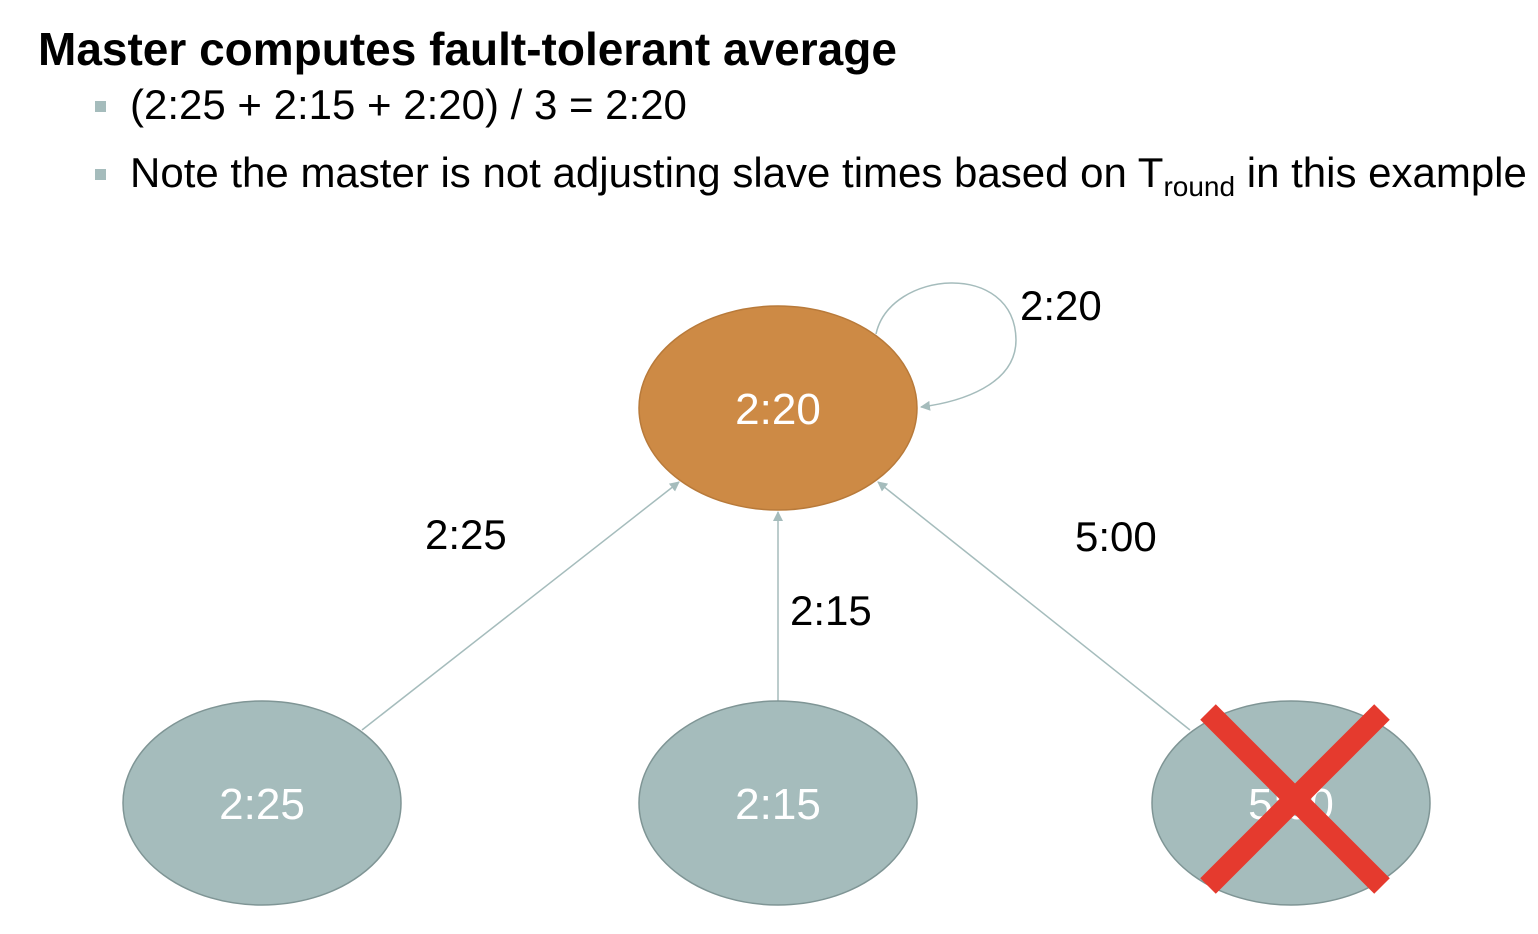 The width and height of the screenshot is (1538, 934). I want to click on note-text-end: in this example, so click(1381, 172).